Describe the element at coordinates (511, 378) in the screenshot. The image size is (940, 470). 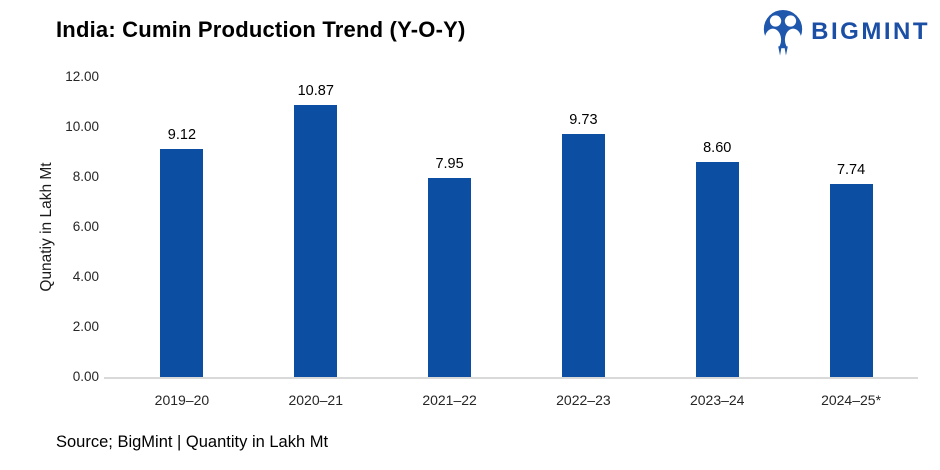
I see `x-axis-line` at that location.